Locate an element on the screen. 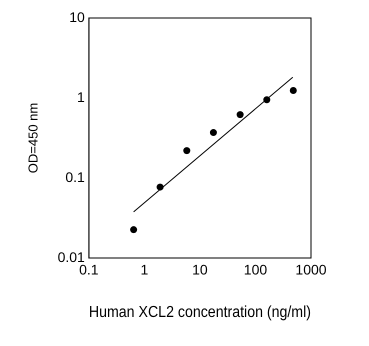 Image resolution: width=369 pixels, height=346 pixels. y-tick-label: 1 is located at coordinates (81, 96).